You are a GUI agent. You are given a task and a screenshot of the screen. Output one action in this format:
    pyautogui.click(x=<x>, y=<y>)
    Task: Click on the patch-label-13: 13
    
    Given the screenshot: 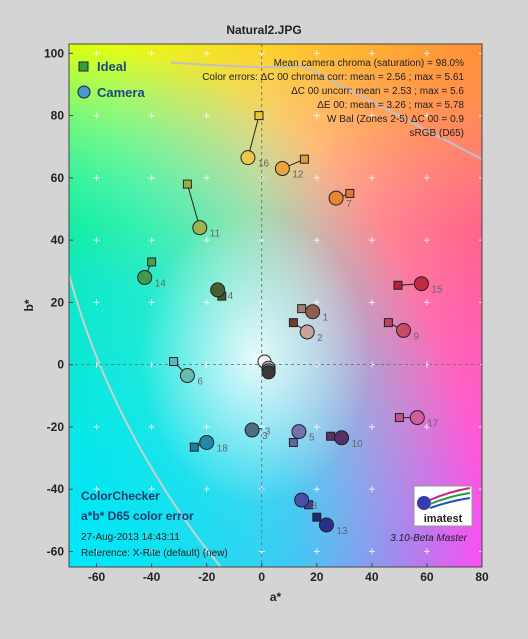 What is the action you would take?
    pyautogui.click(x=342, y=531)
    